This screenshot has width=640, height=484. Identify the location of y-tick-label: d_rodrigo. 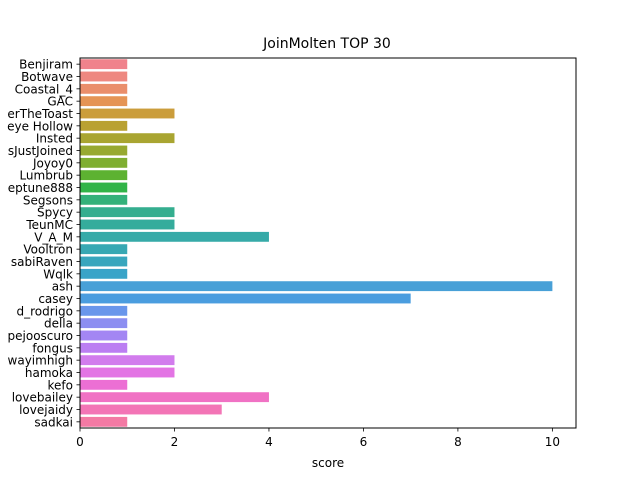
(45, 311).